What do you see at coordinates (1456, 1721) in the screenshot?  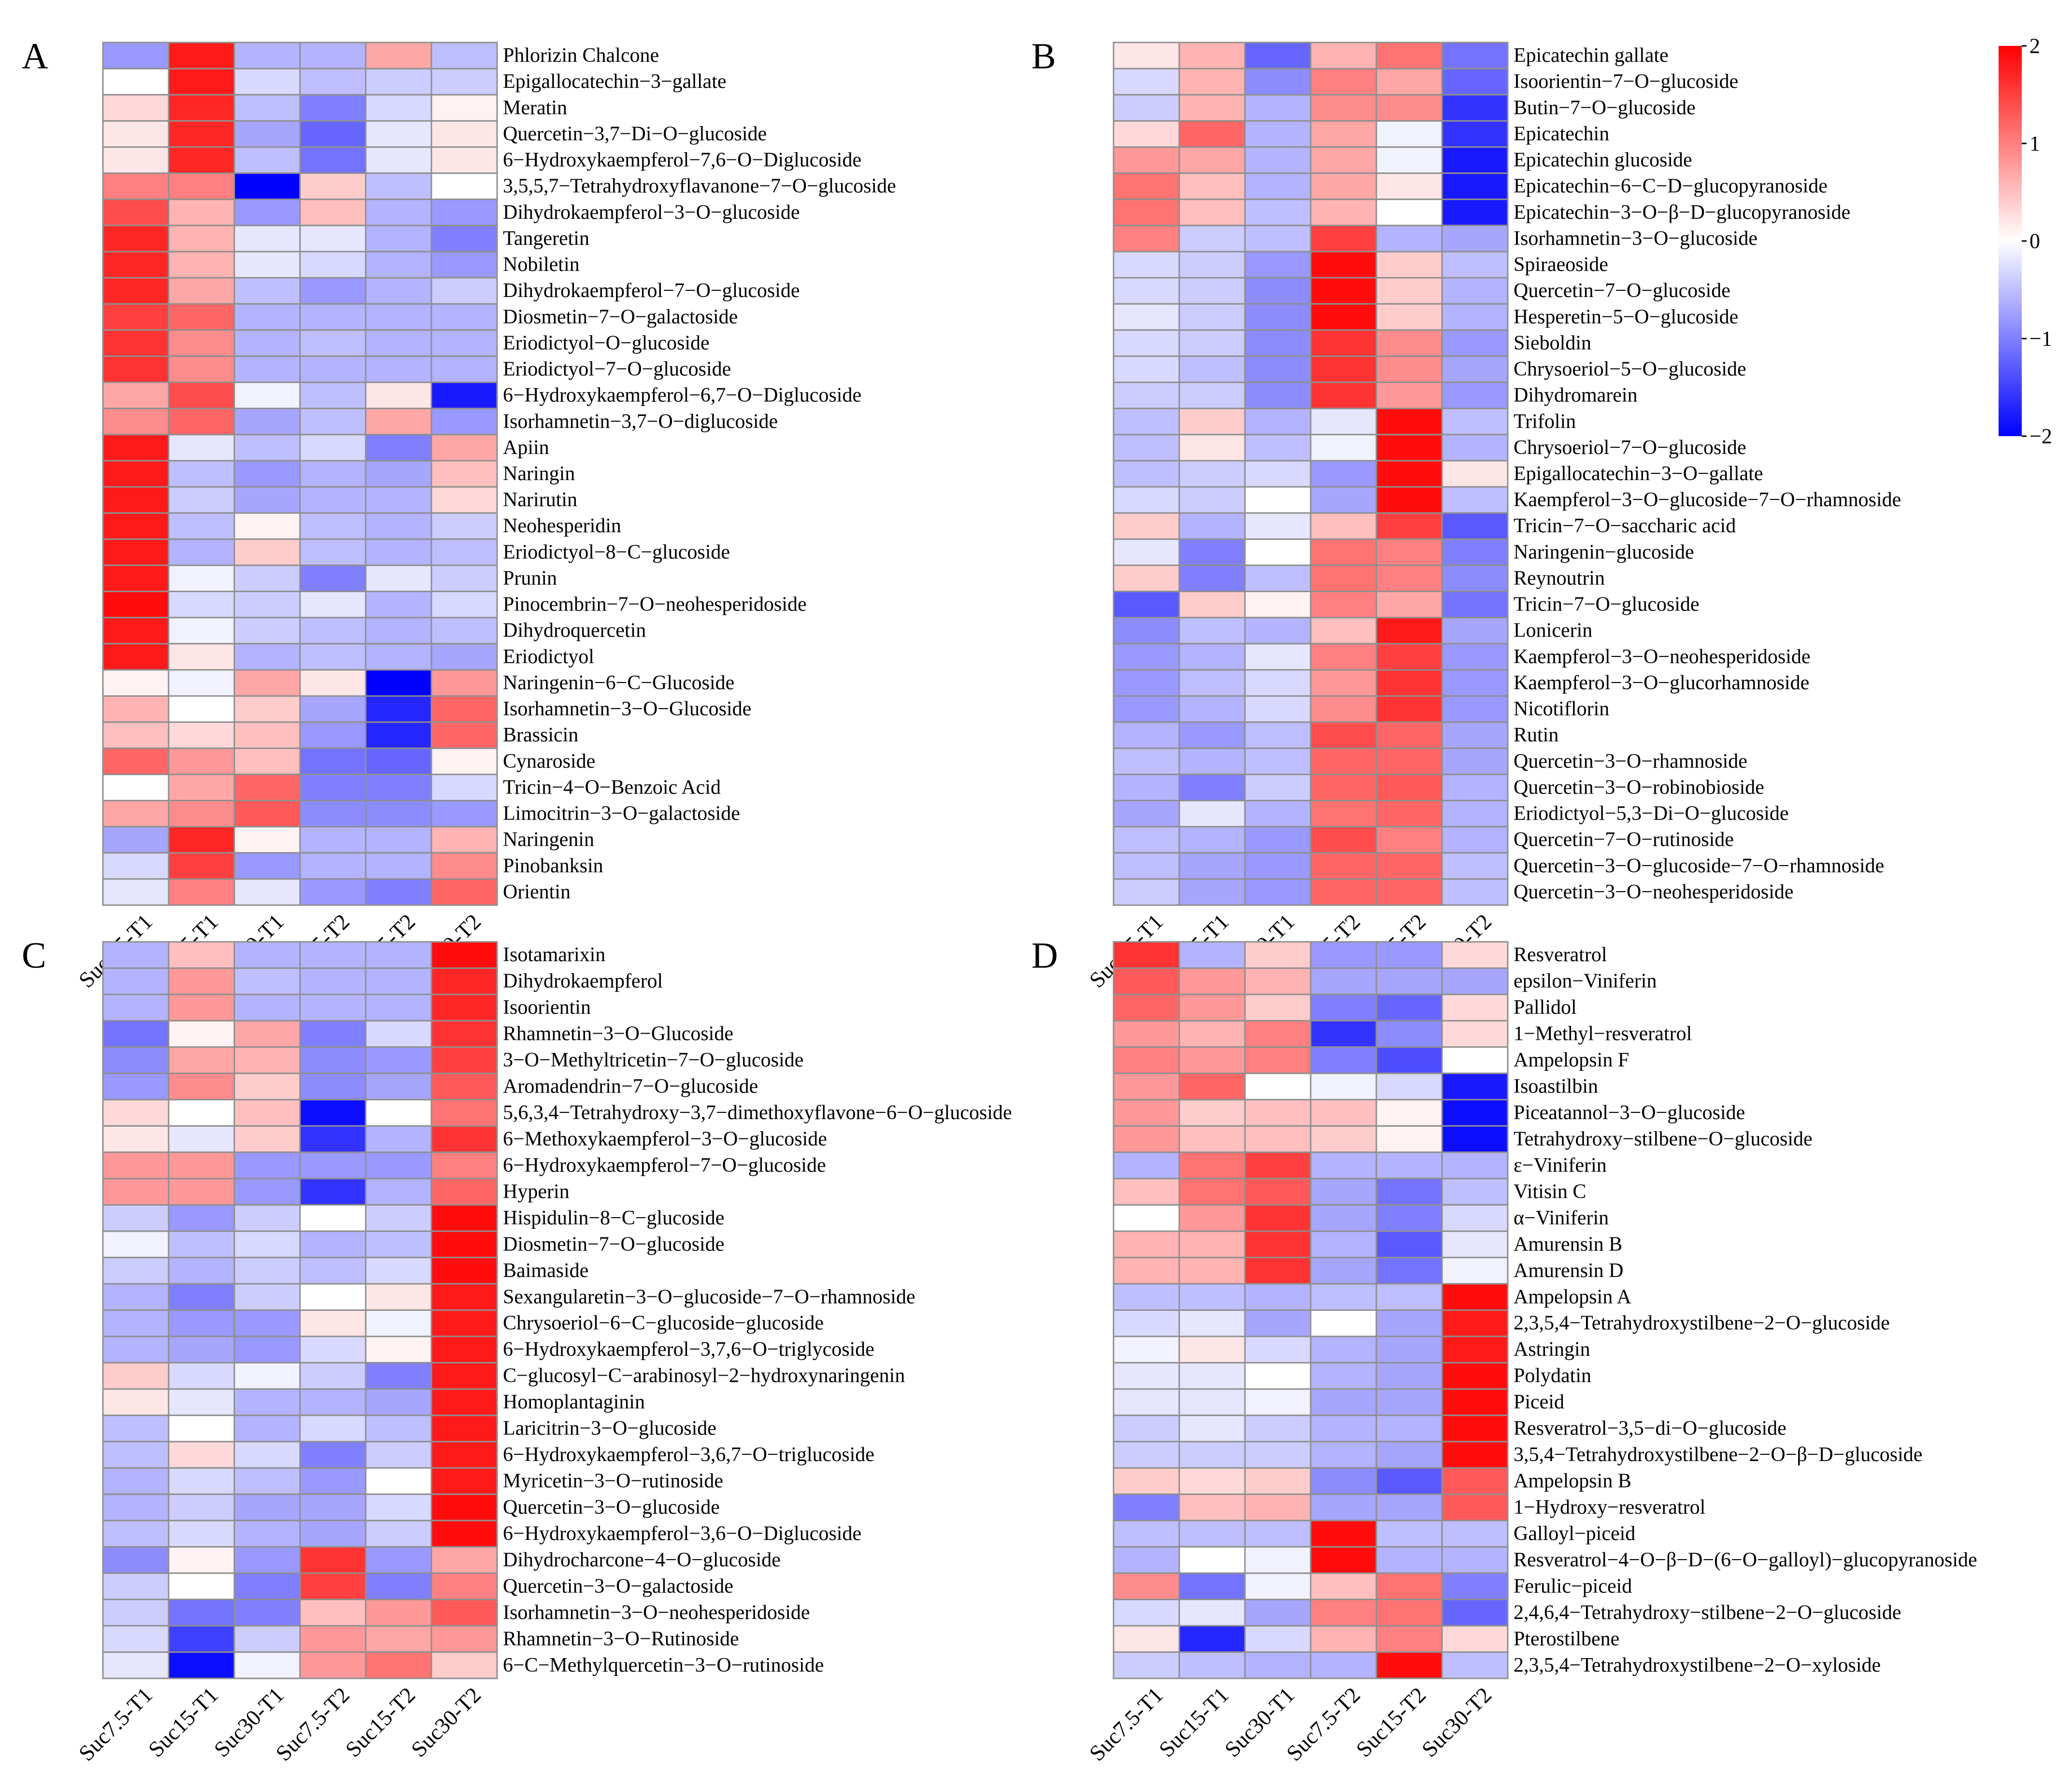 I see `column-label: Suc30-T2` at bounding box center [1456, 1721].